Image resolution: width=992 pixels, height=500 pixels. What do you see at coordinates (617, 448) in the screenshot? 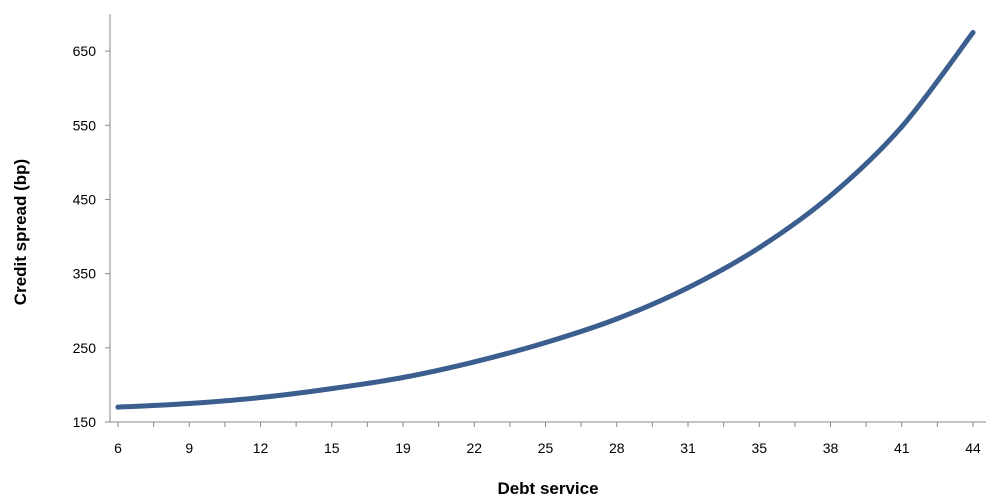
I see `x-tick-label: 28` at bounding box center [617, 448].